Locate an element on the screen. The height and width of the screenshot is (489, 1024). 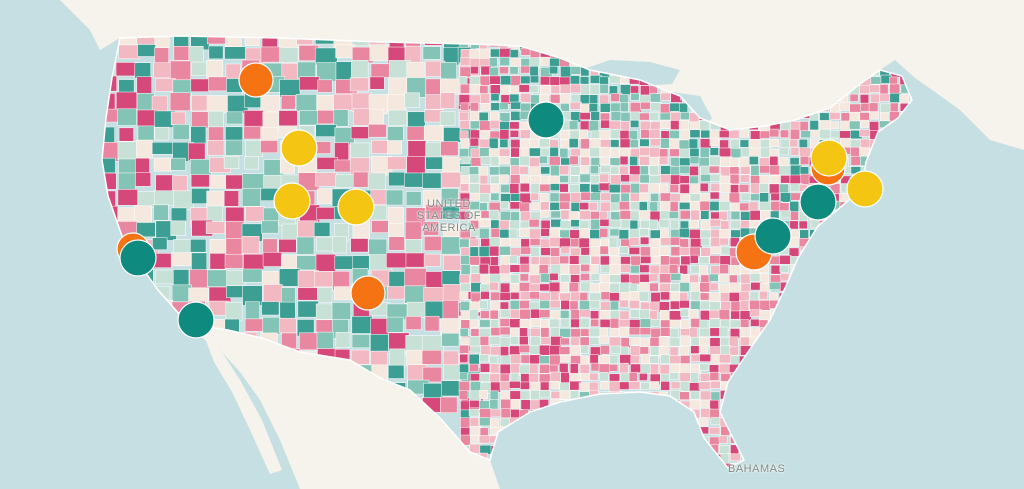
marker-southern-idaho is located at coordinates (292, 201).